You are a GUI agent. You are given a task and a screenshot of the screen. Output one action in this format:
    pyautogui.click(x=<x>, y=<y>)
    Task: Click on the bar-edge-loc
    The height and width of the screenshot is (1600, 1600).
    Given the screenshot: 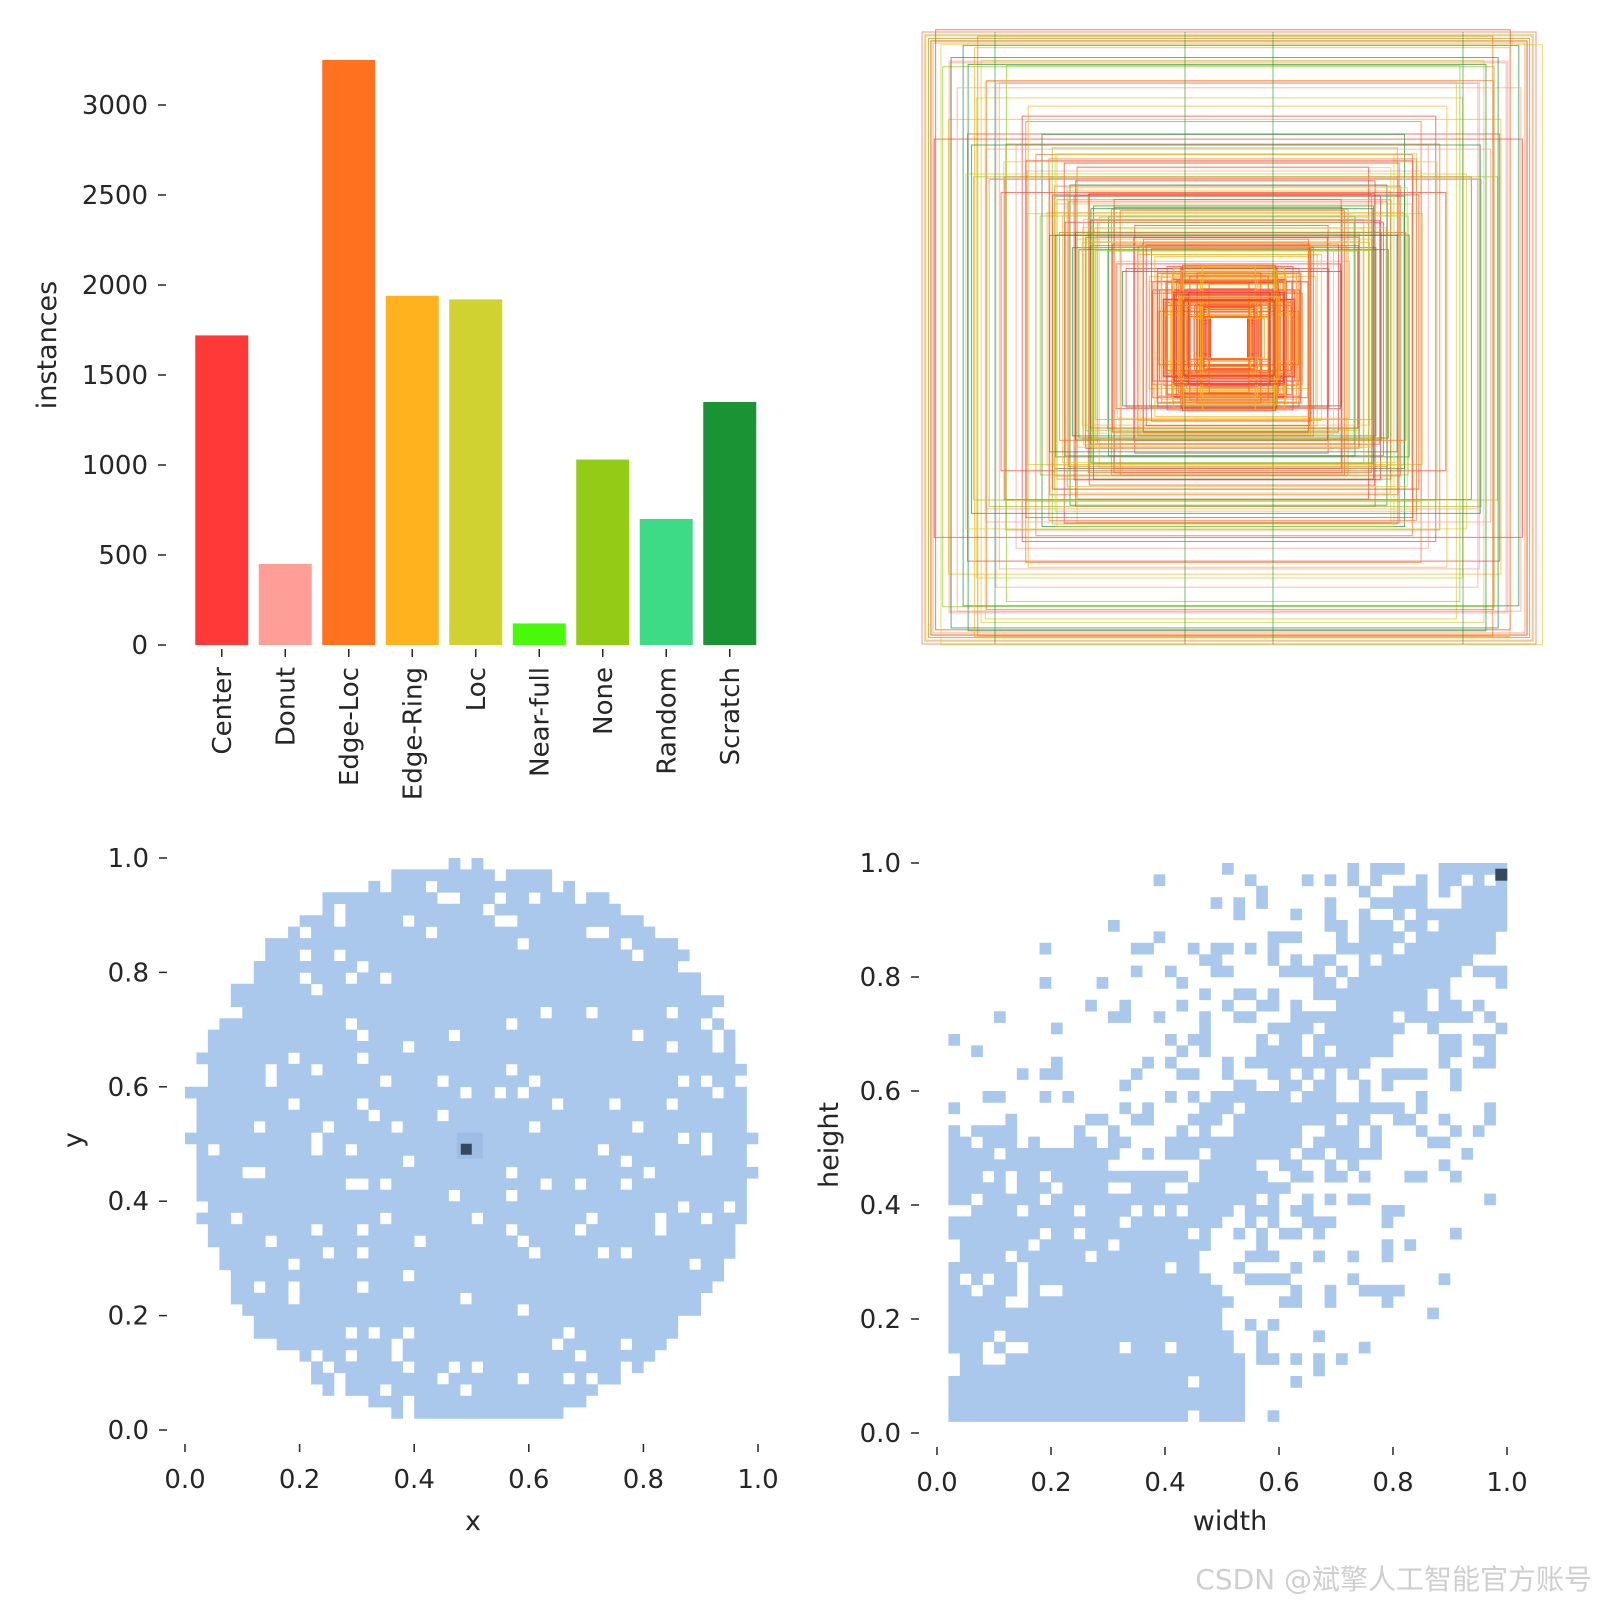 What is the action you would take?
    pyautogui.click(x=349, y=352)
    